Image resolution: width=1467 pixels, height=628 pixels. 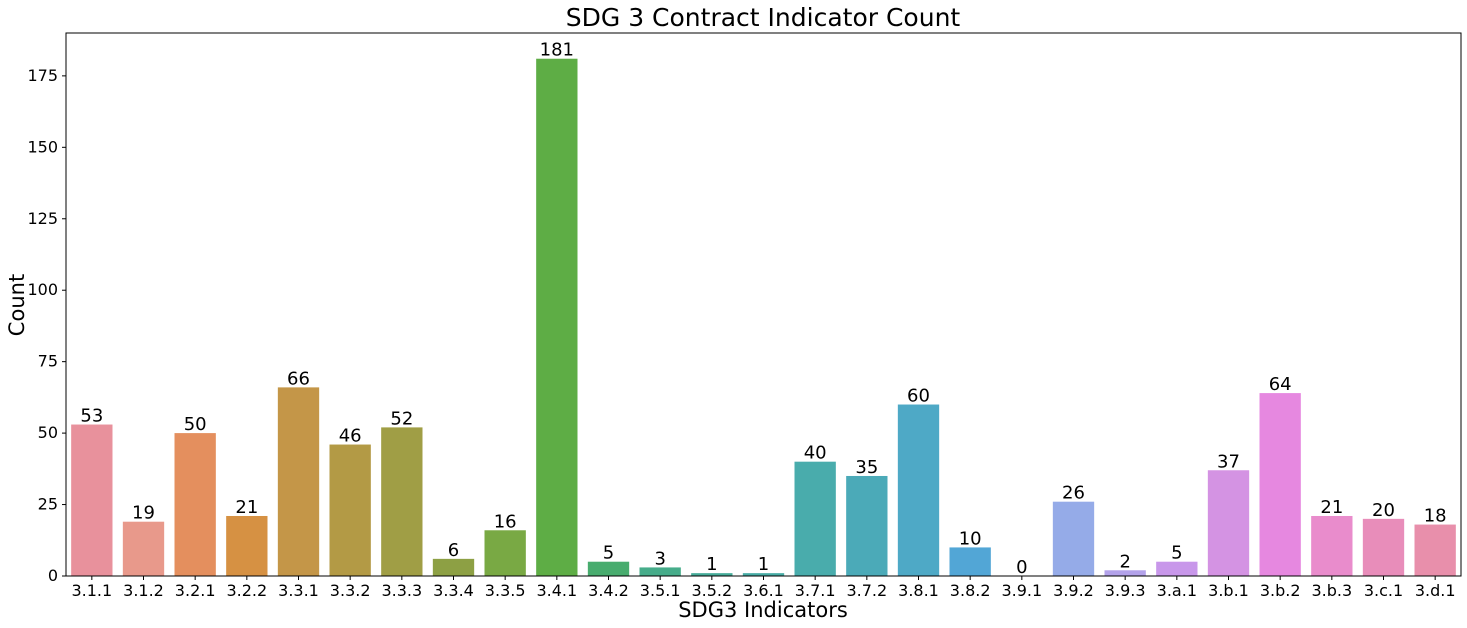 What do you see at coordinates (557, 317) in the screenshot?
I see `bar-3.4.1` at bounding box center [557, 317].